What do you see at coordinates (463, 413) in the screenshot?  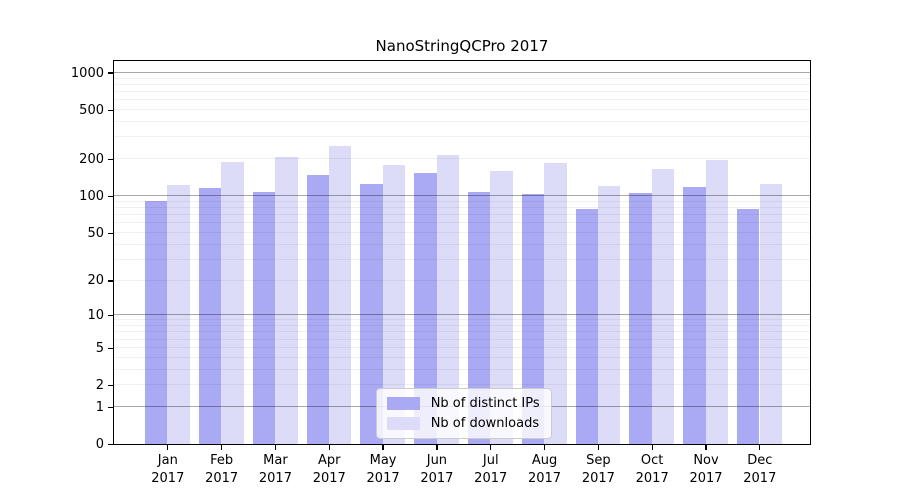 I see `legend: Nb of distinct IPs Nb of downloads` at bounding box center [463, 413].